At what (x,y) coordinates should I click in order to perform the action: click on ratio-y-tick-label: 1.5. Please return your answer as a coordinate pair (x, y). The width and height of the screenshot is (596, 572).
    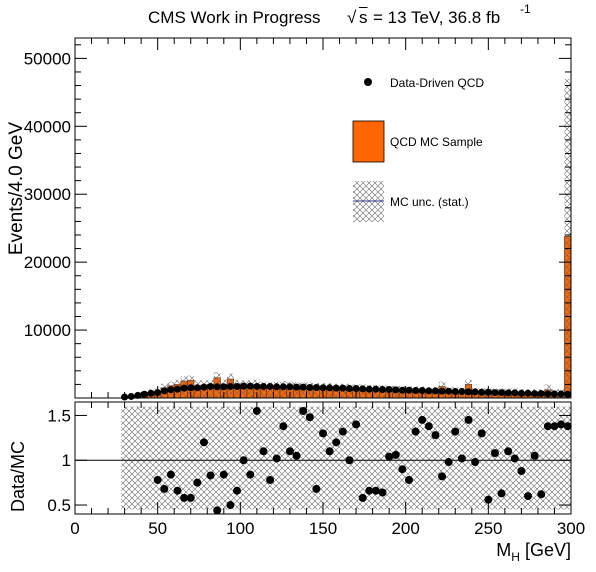
    Looking at the image, I should click on (59, 415).